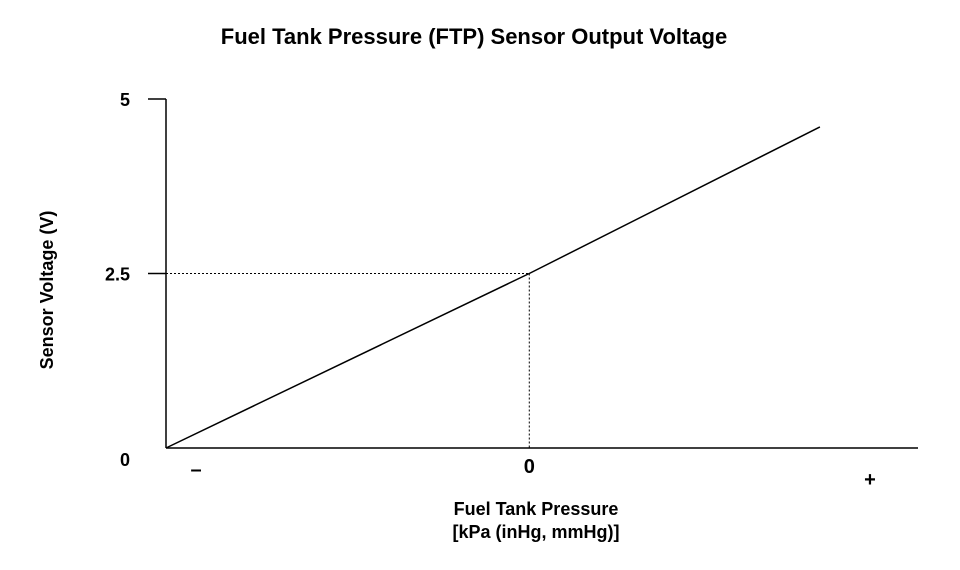 This screenshot has height=570, width=960. I want to click on x-tick-label: +, so click(870, 480).